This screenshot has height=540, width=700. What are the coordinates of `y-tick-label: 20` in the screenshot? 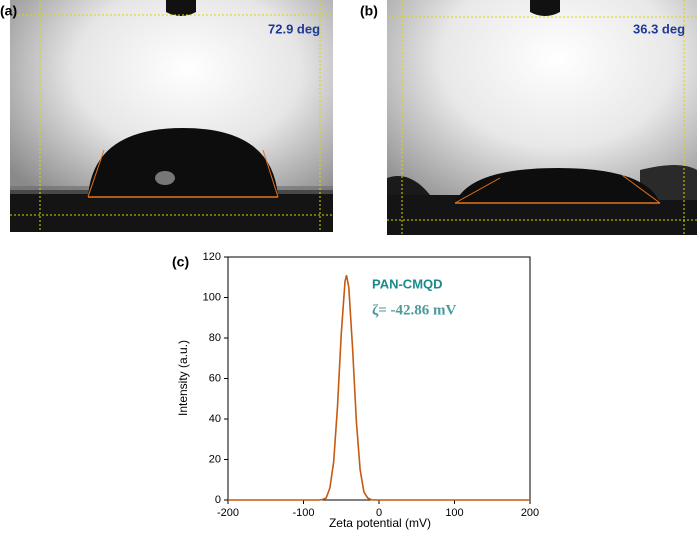 It's located at (215, 459).